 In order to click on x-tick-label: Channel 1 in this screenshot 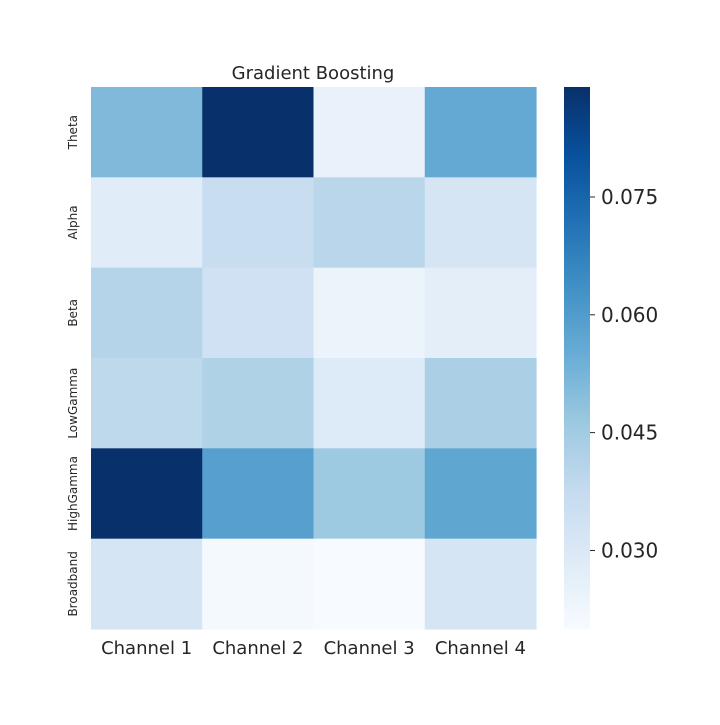, I will do `click(146, 648)`.